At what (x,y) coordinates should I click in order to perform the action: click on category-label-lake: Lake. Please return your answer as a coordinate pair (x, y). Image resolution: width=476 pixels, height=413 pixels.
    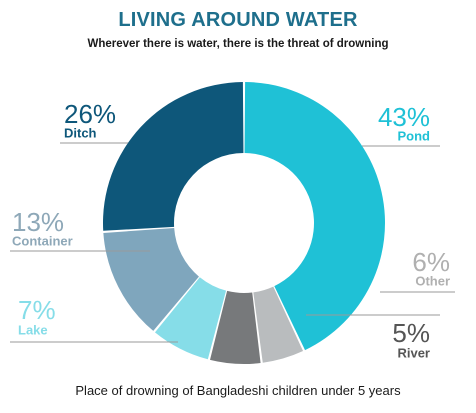
    Looking at the image, I should click on (33, 330).